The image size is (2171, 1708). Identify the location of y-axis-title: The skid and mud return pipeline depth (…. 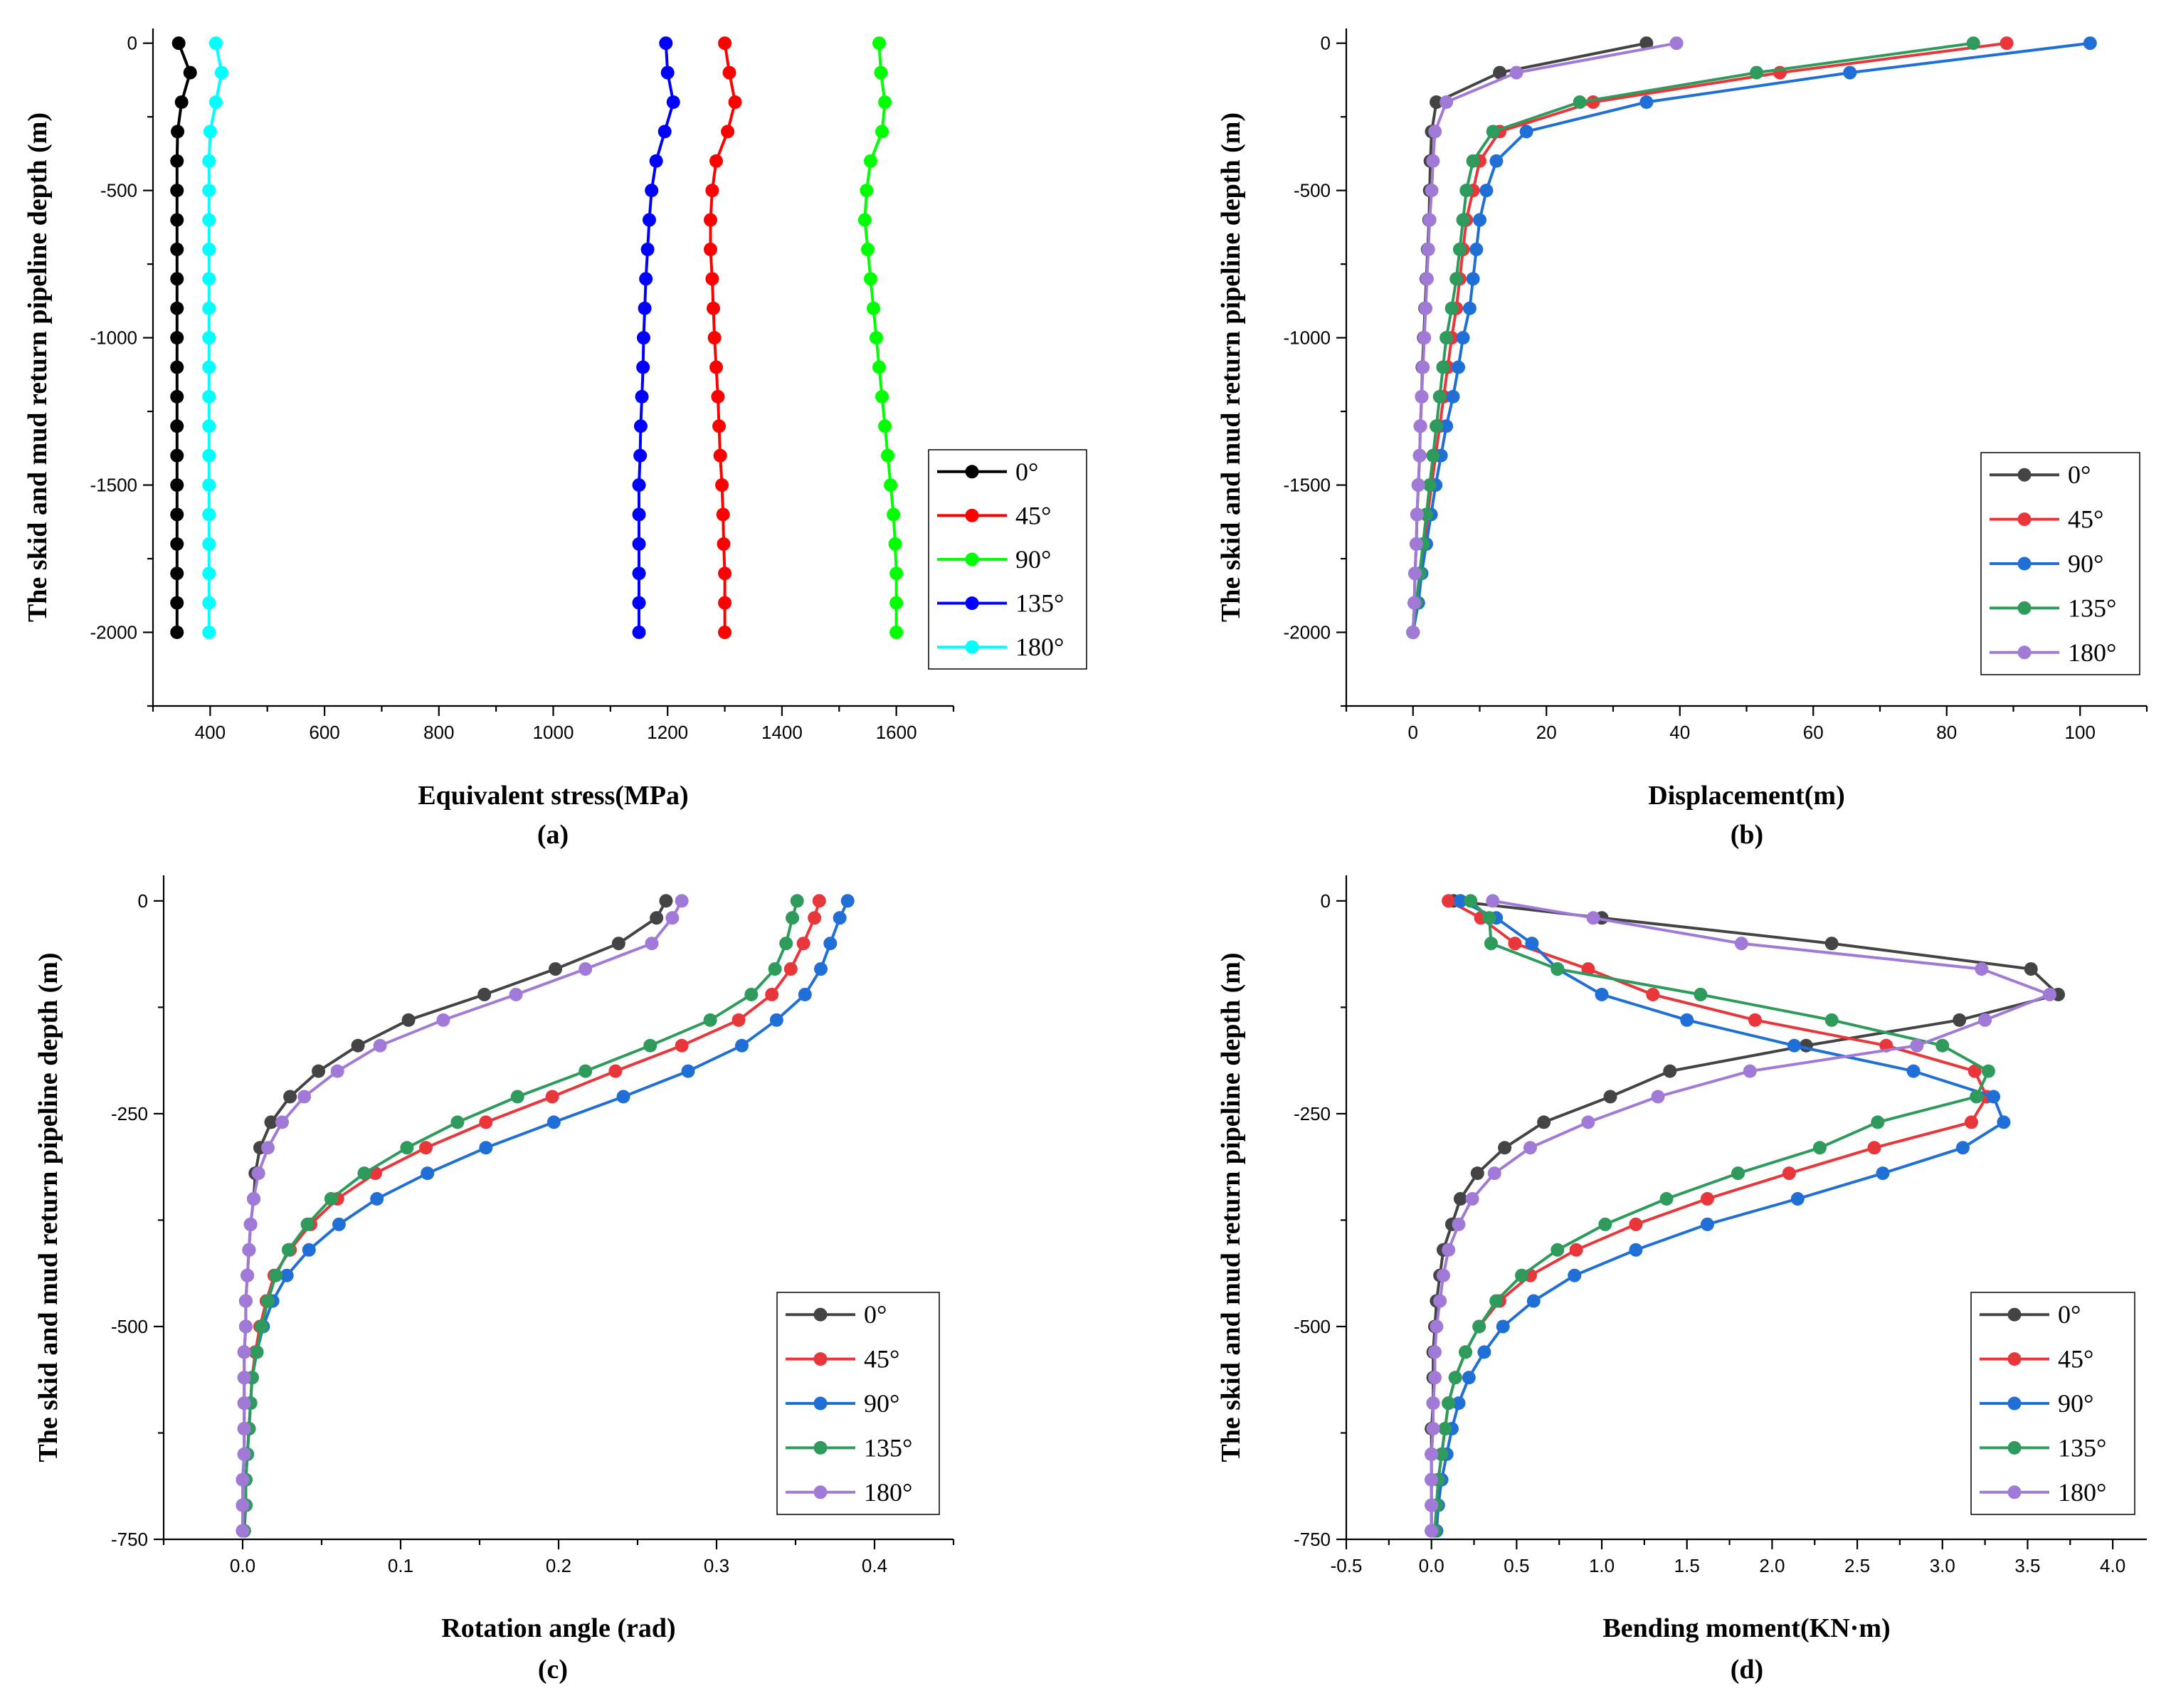
(38, 367).